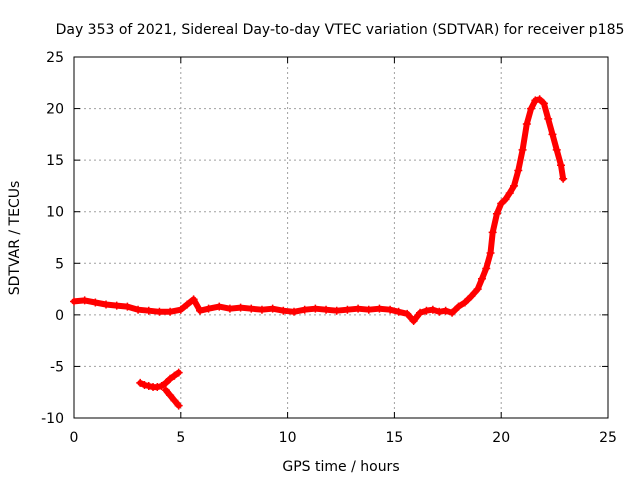  What do you see at coordinates (608, 438) in the screenshot?
I see `x-tick-label: 25` at bounding box center [608, 438].